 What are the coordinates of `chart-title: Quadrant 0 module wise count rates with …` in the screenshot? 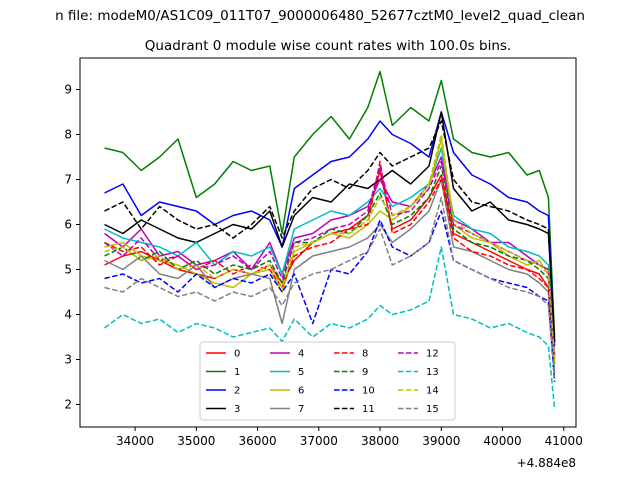 It's located at (328, 46).